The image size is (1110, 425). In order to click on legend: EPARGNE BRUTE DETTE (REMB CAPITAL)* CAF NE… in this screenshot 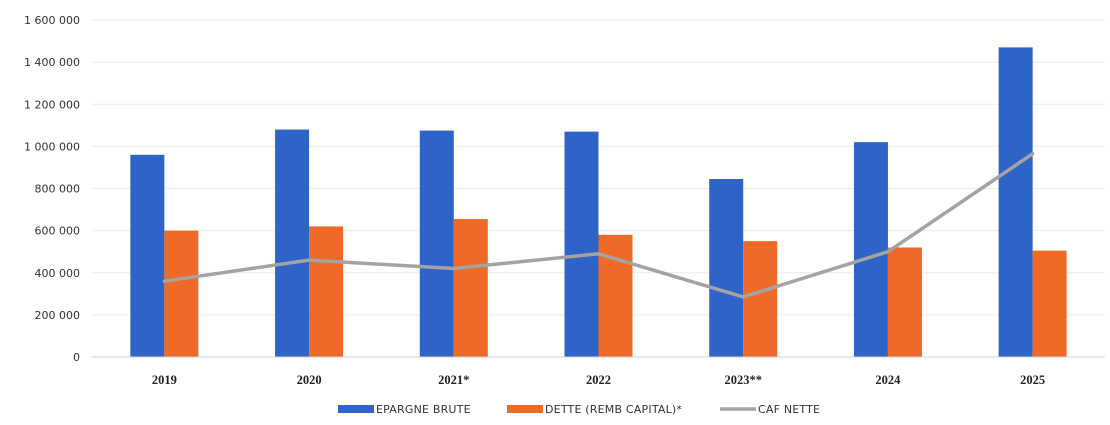, I will do `click(579, 409)`.